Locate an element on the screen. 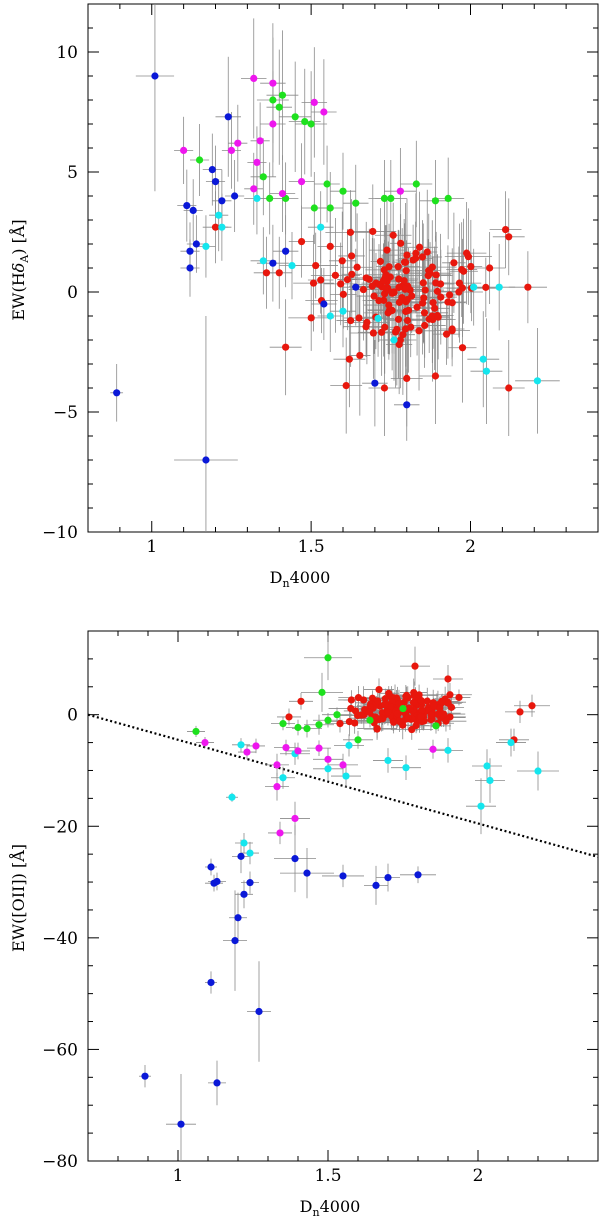 Image resolution: width=600 pixels, height=1219 pixels. hdelta-x-axis-label: Dn4000 is located at coordinates (300, 579).